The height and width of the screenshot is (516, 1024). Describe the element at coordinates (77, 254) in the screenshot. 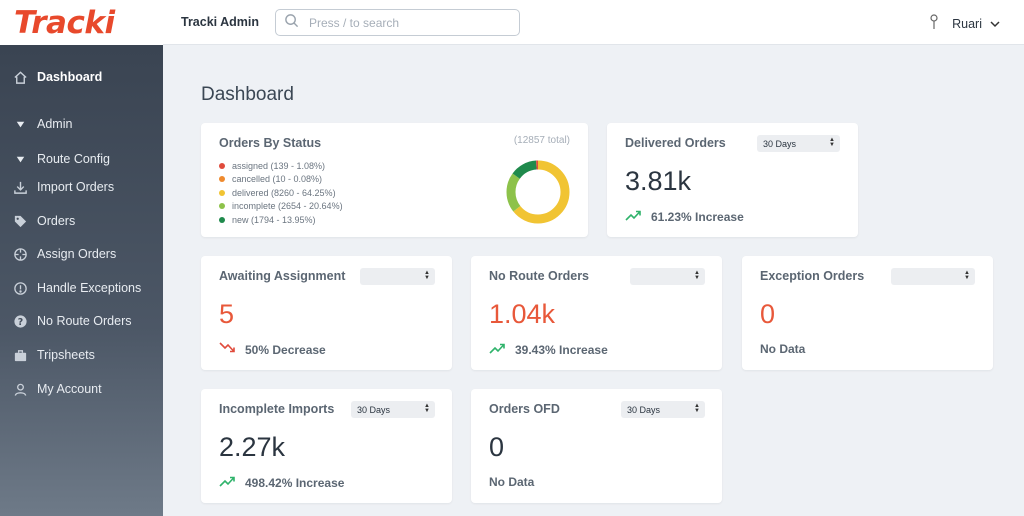

I see `sidebar-item-label: Assign Orders` at that location.